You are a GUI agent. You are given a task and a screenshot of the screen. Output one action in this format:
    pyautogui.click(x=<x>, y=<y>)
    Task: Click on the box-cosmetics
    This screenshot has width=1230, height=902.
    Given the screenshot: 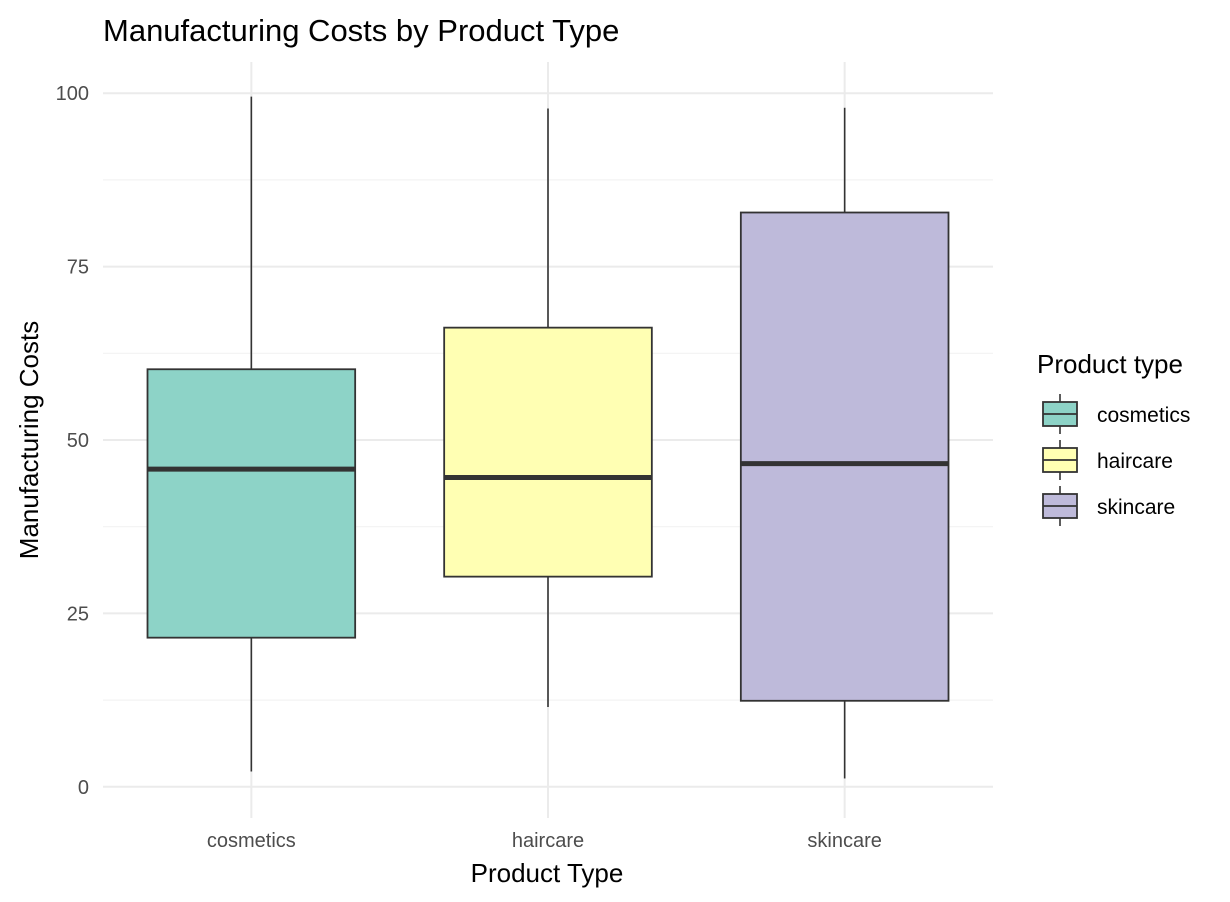 What is the action you would take?
    pyautogui.click(x=251, y=434)
    